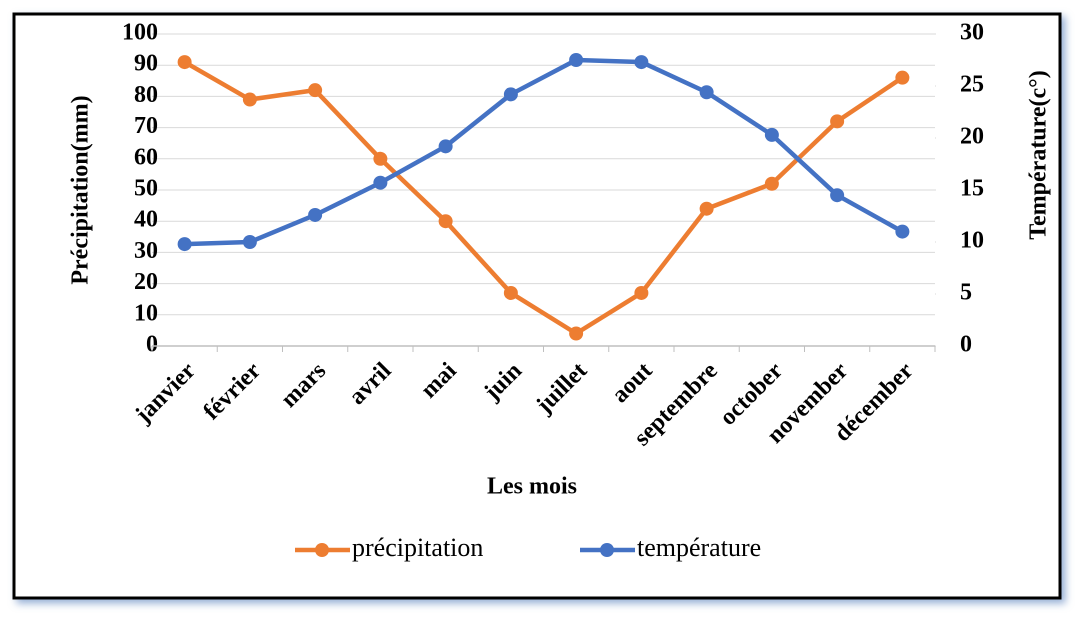  I want to click on legend-label: précipitation, so click(417, 547).